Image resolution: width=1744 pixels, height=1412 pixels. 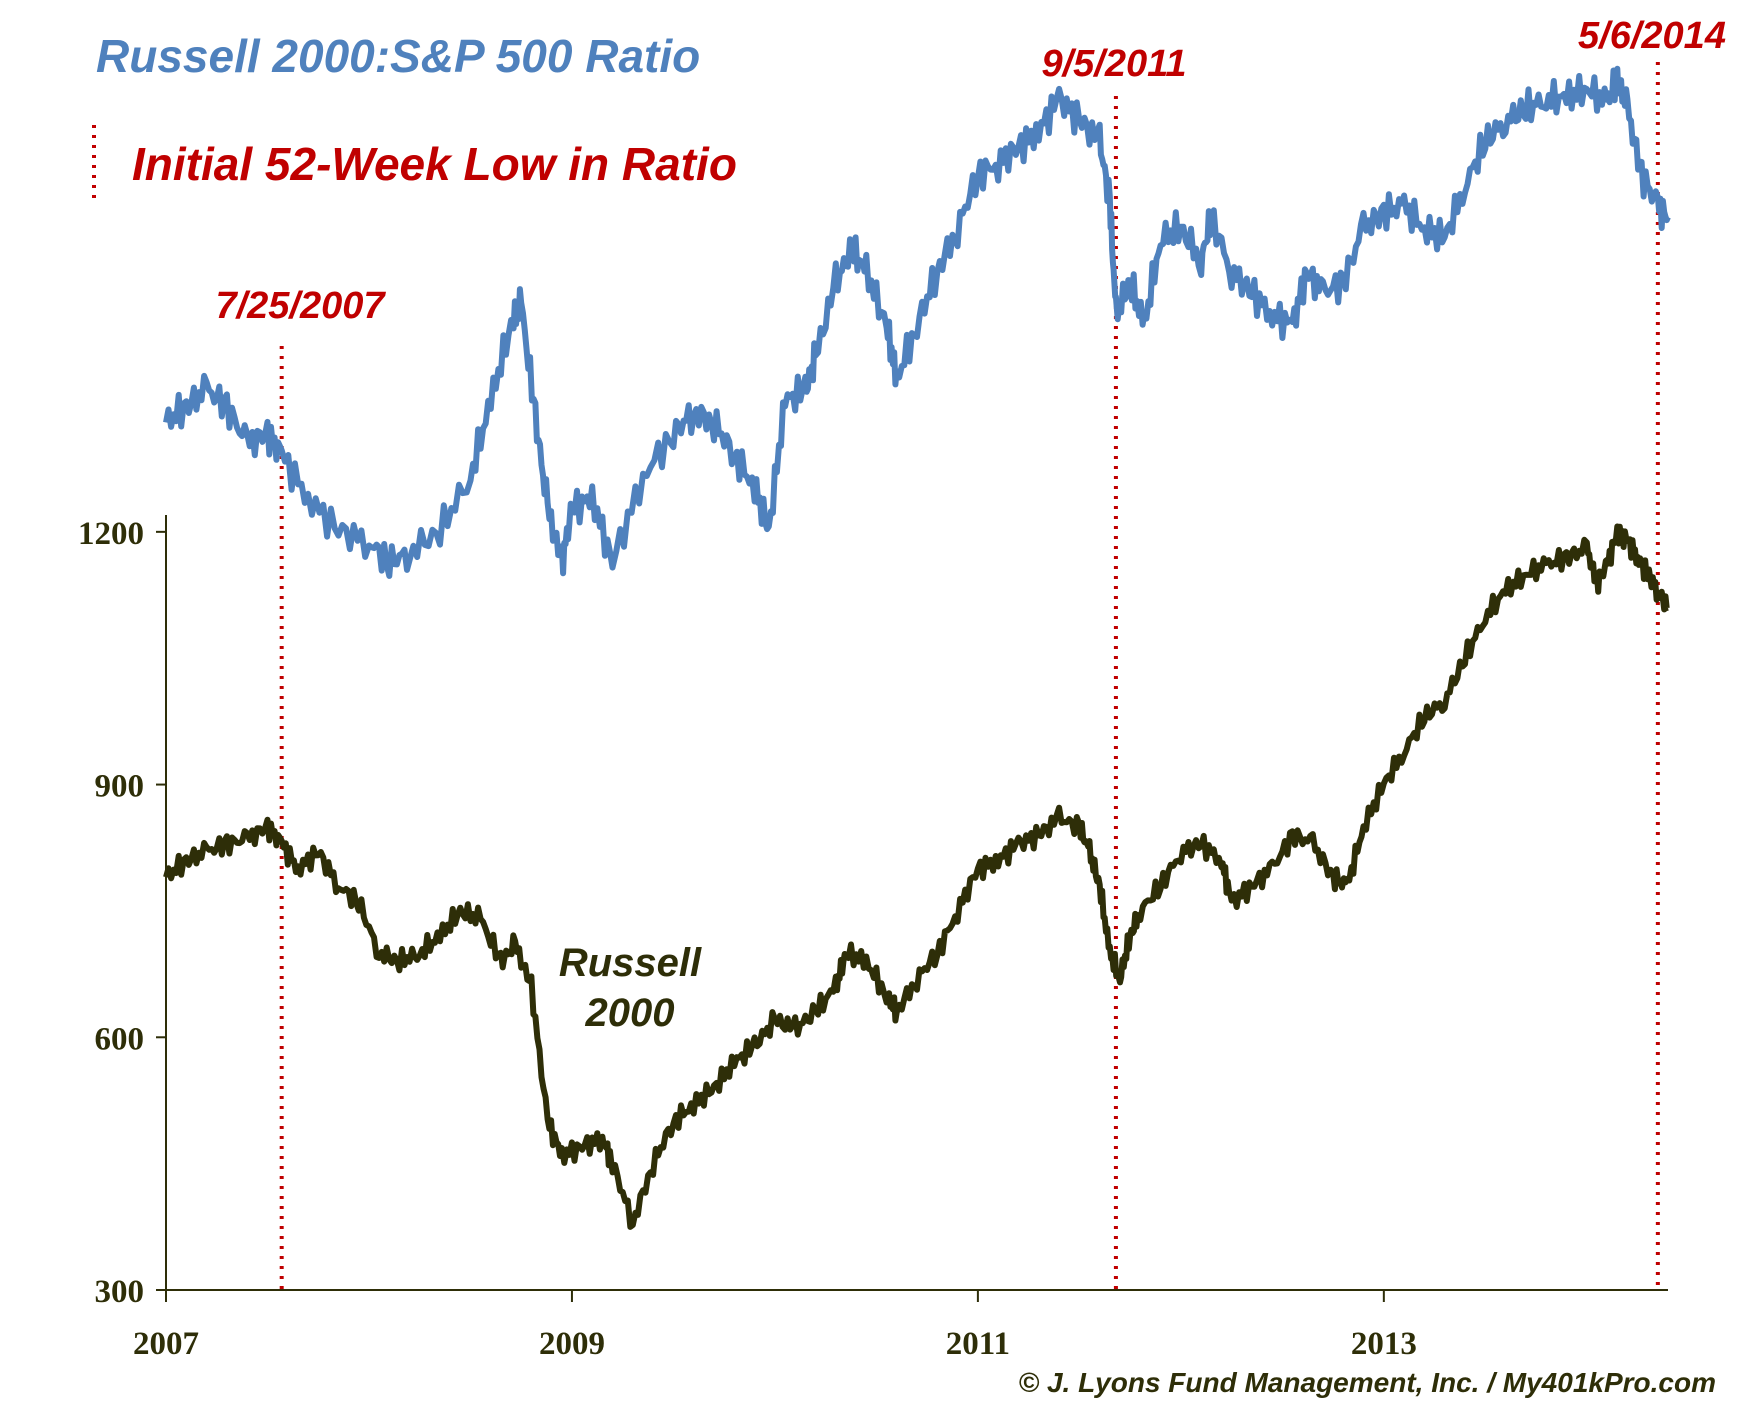 What do you see at coordinates (120, 1039) in the screenshot?
I see `y-tick-label: 600` at bounding box center [120, 1039].